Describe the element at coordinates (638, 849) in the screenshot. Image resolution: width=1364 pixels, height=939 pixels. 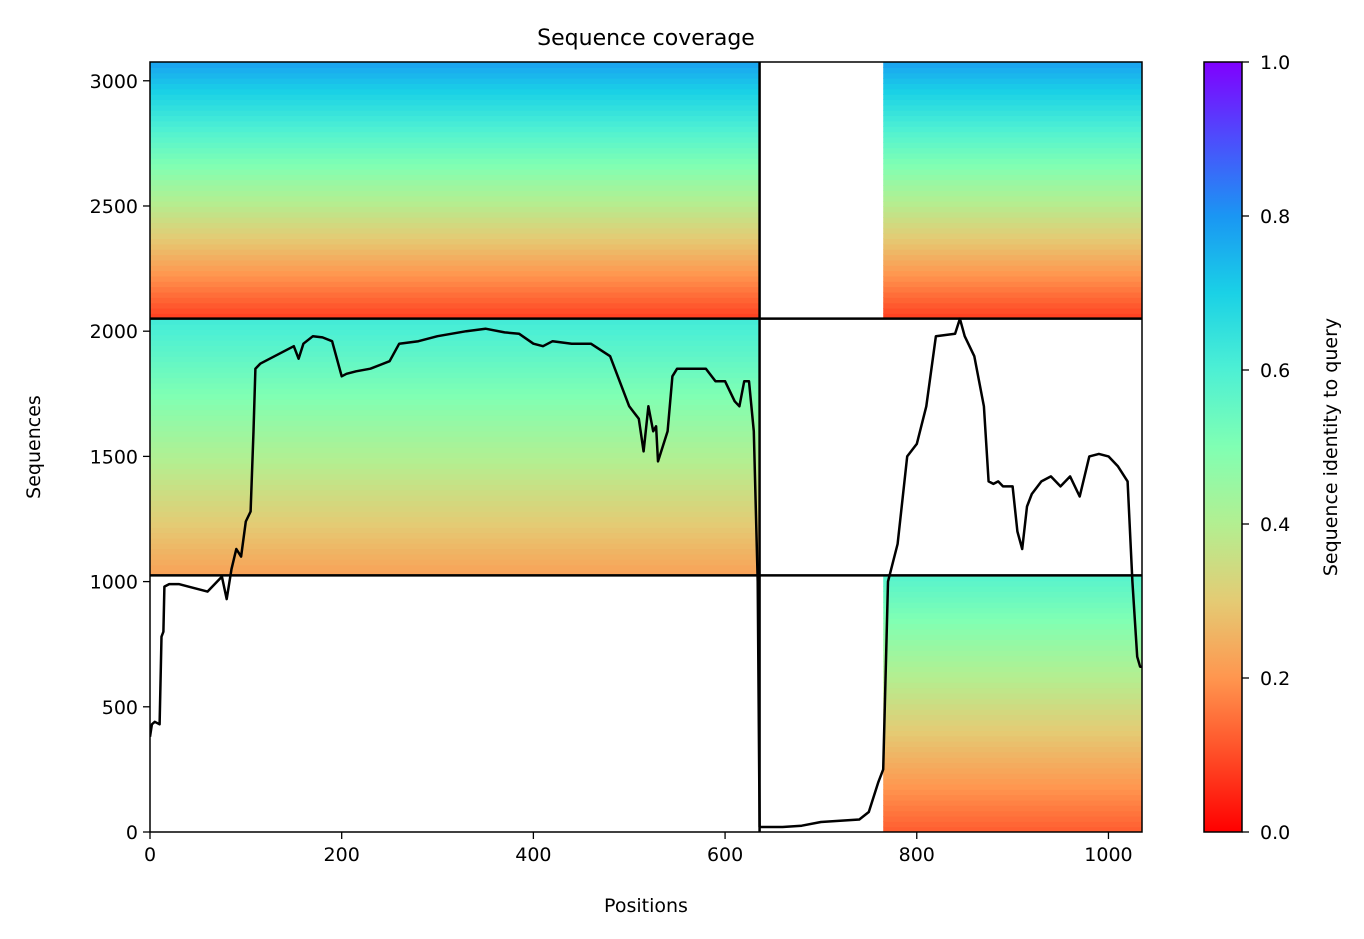
I see `x-axis-ticks: 0 200 400 600 800 1000` at that location.